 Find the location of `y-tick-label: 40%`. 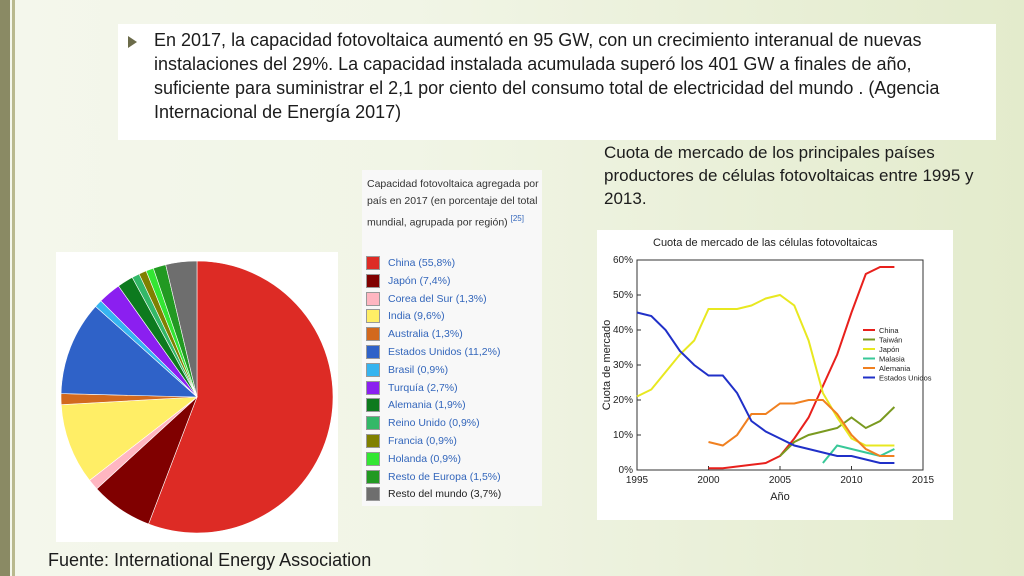

y-tick-label: 40% is located at coordinates (623, 330).